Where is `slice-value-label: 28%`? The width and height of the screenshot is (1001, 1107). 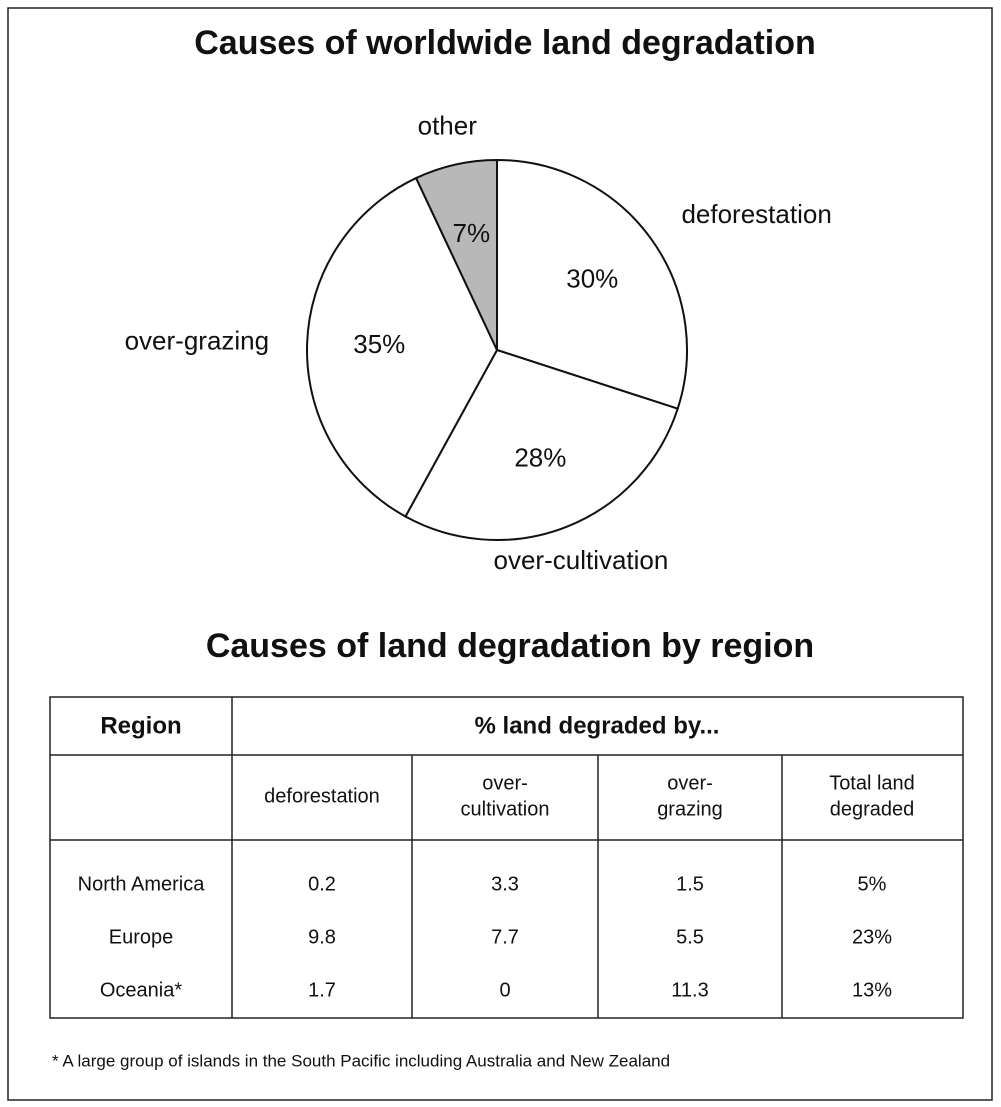
slice-value-label: 28% is located at coordinates (540, 457).